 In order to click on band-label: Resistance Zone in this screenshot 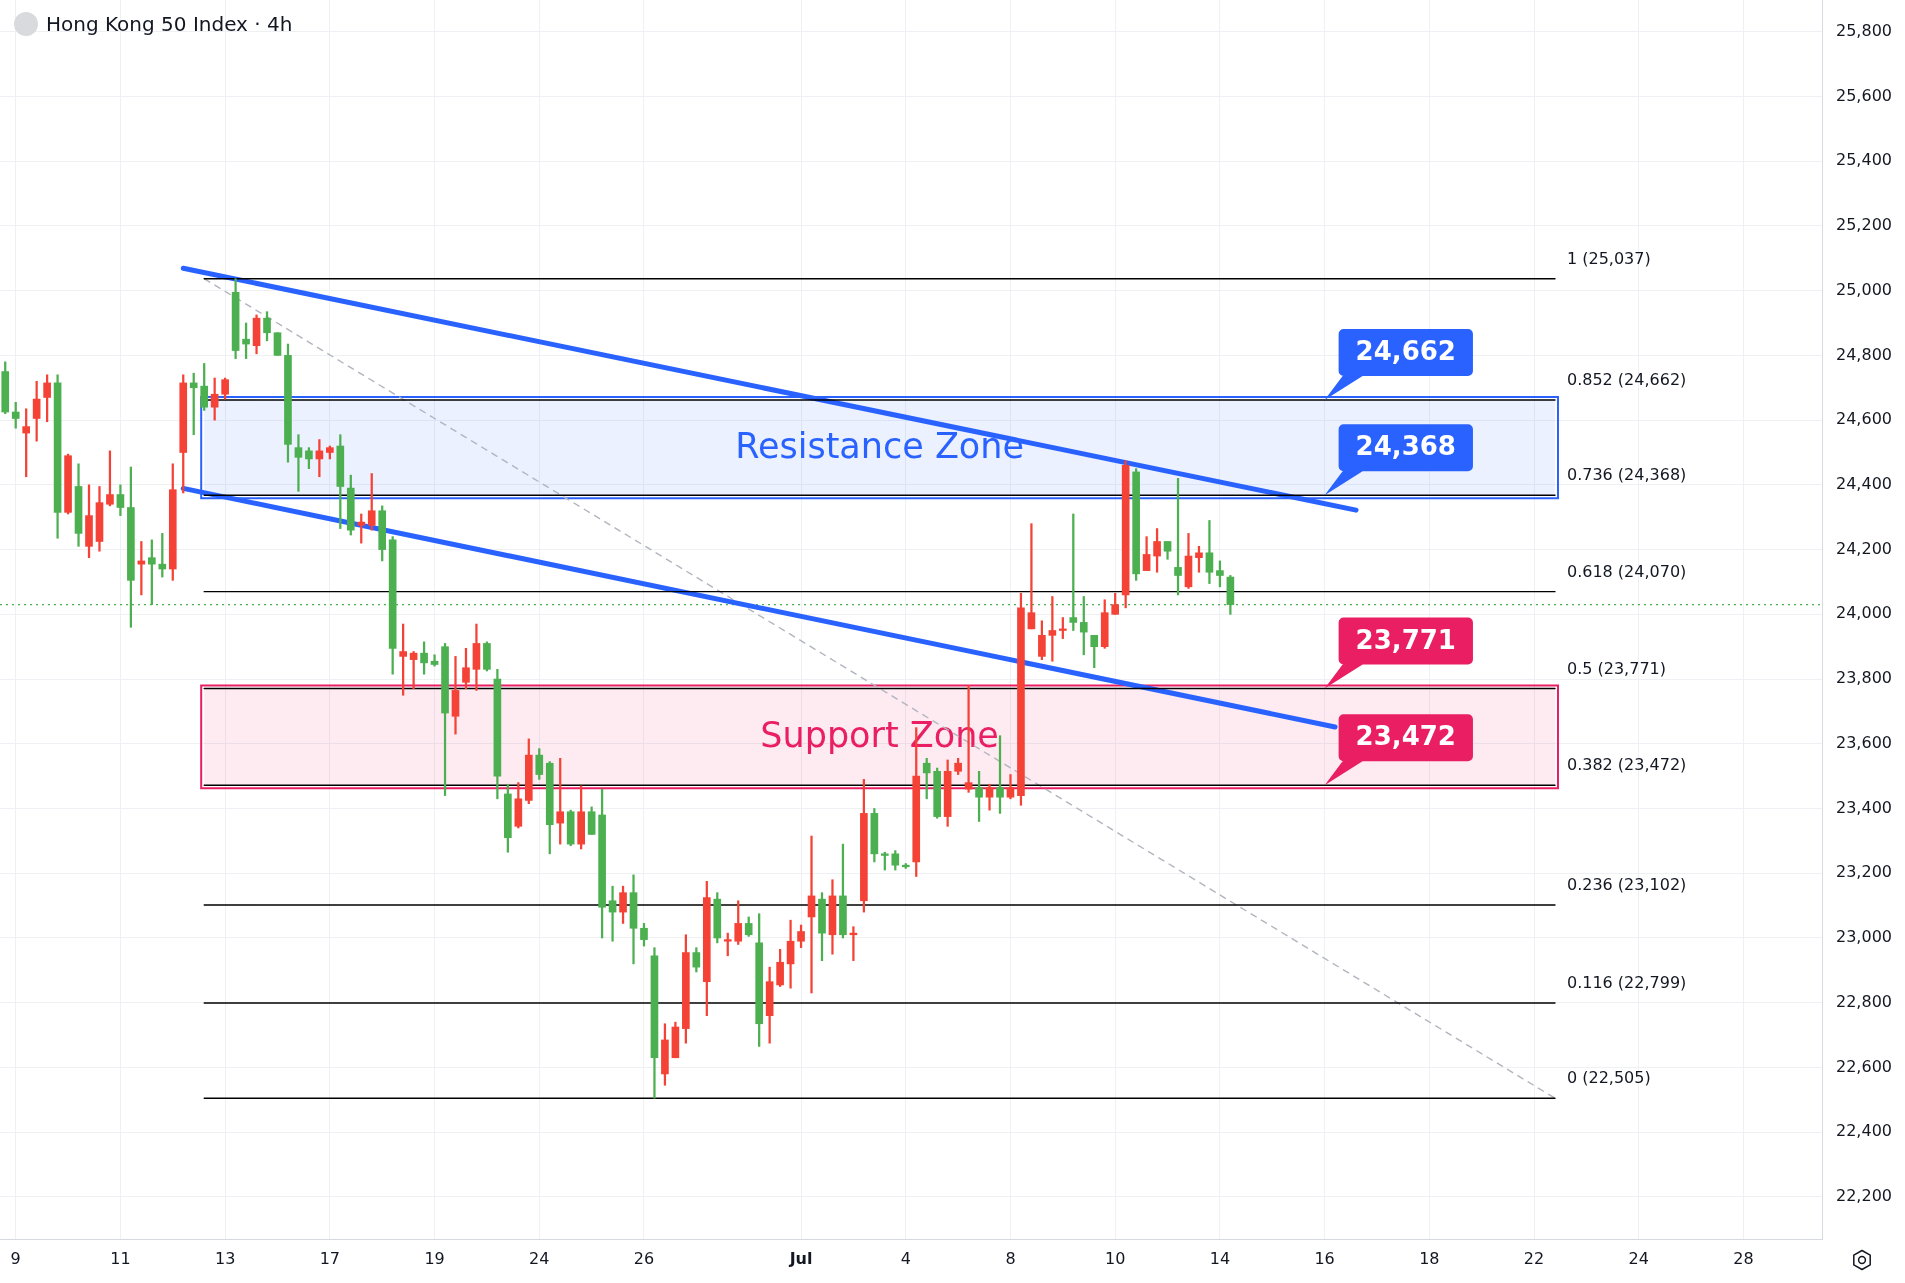, I will do `click(880, 445)`.